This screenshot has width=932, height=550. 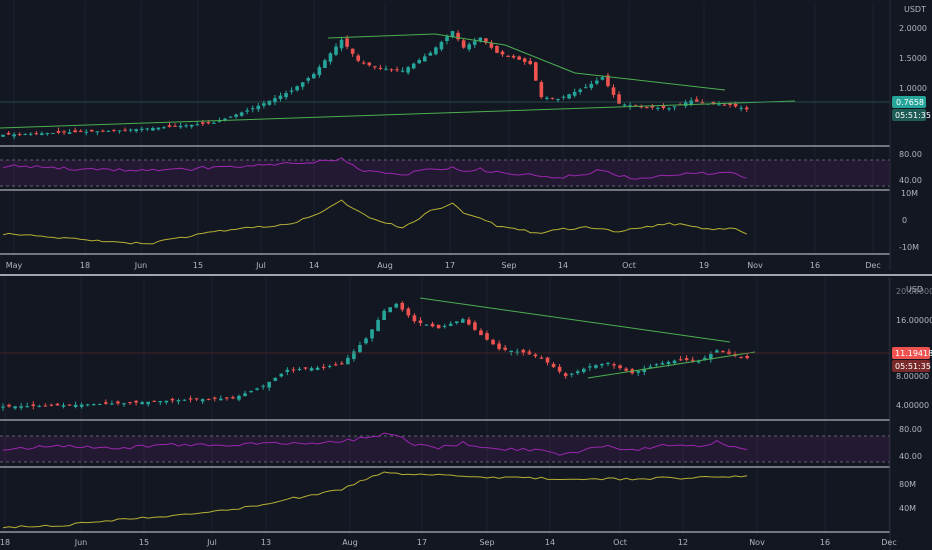 I want to click on resistance-trendline-a, so click(x=470, y=39).